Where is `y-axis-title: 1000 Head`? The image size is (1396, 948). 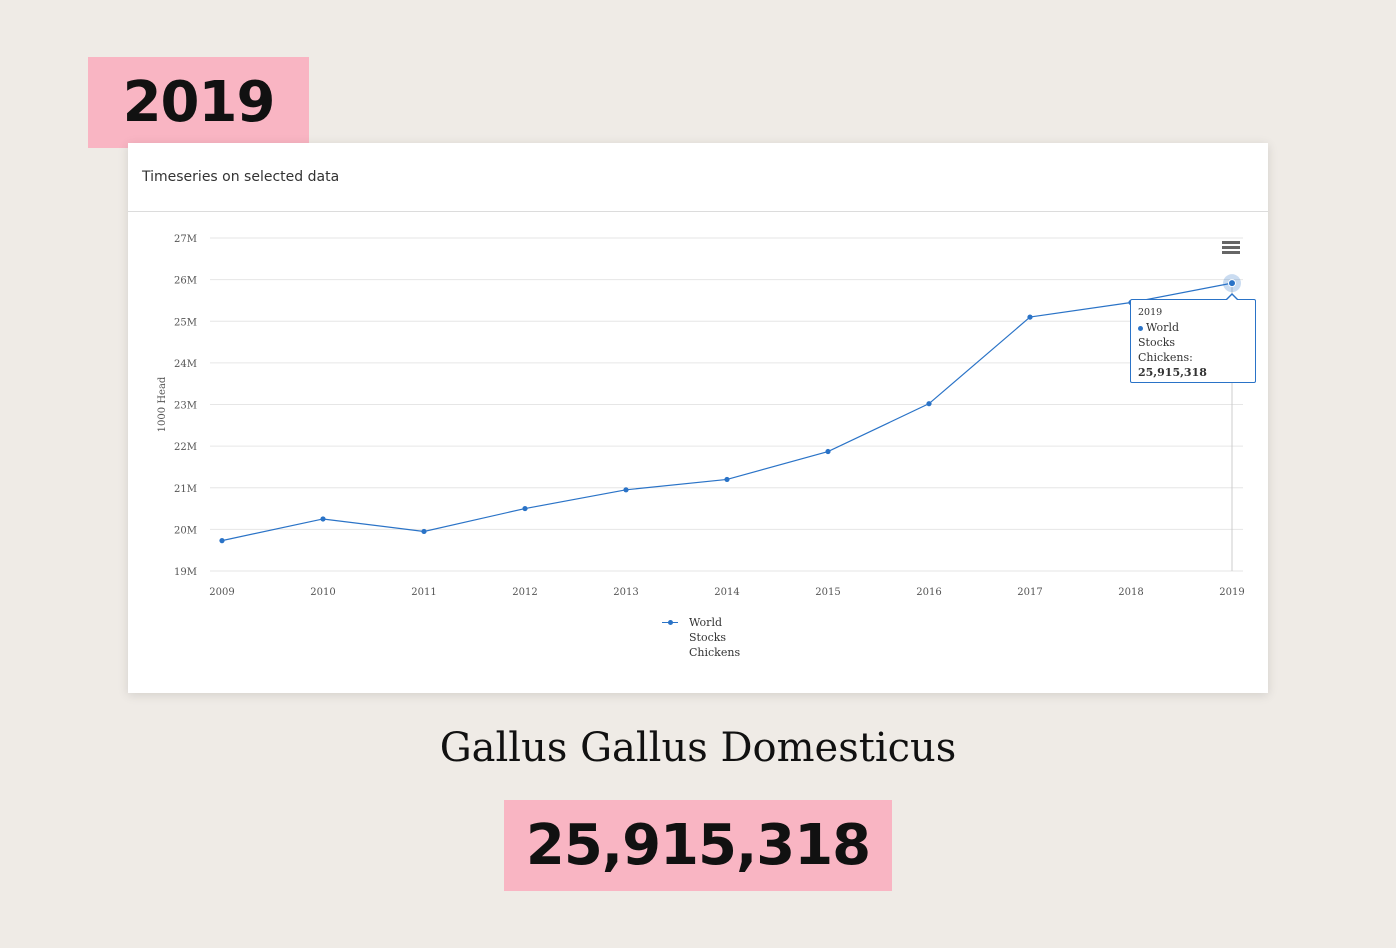
y-axis-title: 1000 Head is located at coordinates (162, 404).